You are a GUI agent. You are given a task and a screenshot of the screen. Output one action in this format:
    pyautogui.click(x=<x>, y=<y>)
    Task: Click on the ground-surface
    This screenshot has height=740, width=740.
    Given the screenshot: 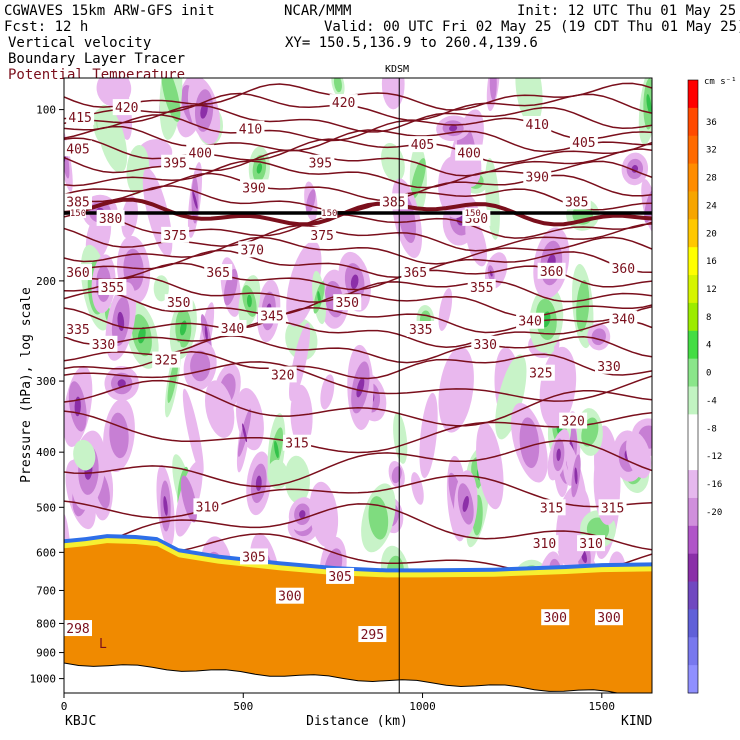 What is the action you would take?
    pyautogui.click(x=358, y=677)
    